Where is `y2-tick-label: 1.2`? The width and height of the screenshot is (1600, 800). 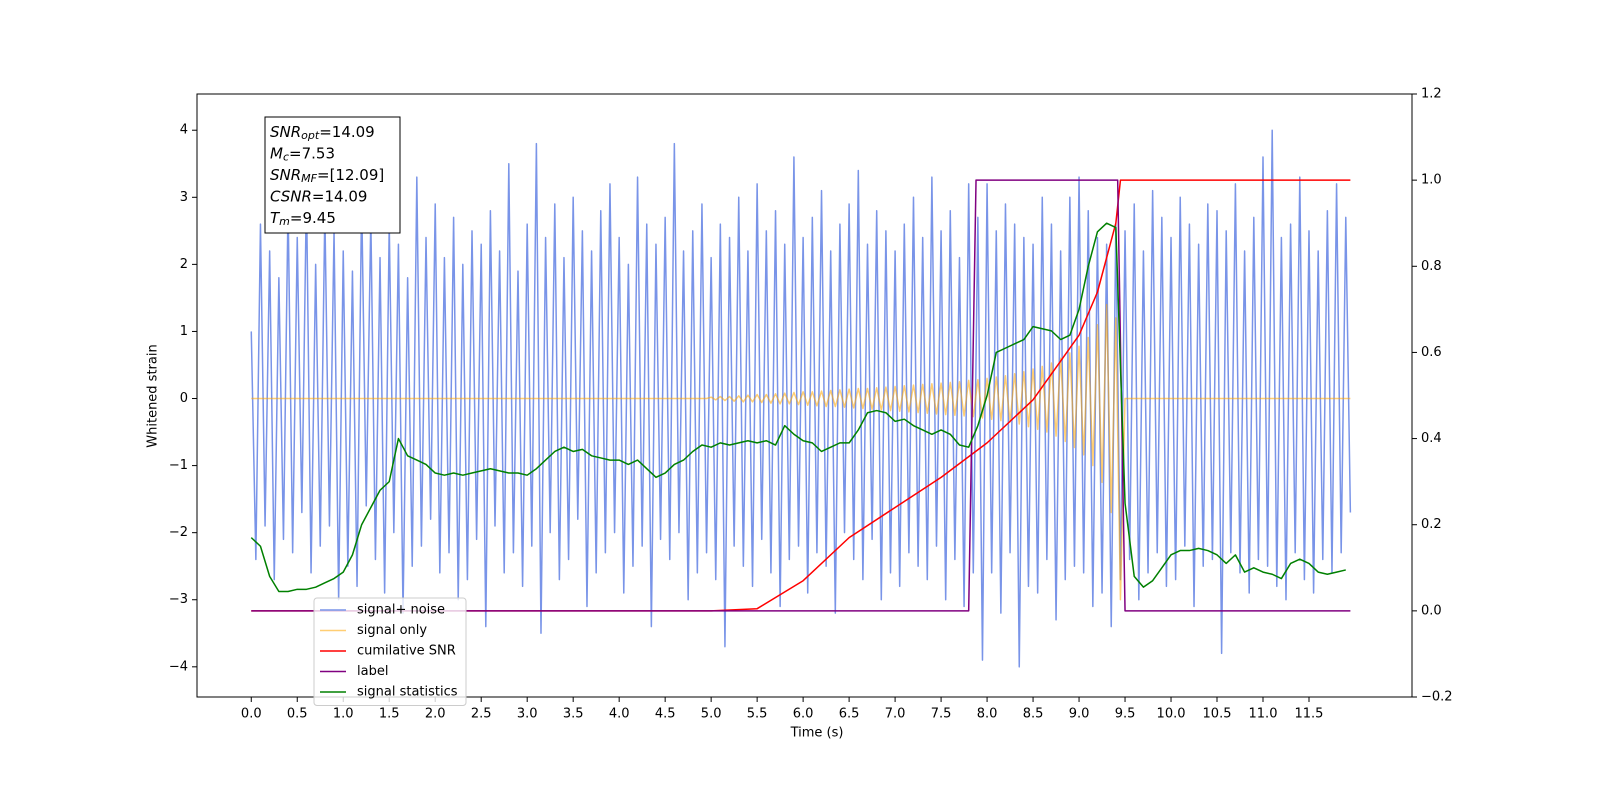 y2-tick-label: 1.2 is located at coordinates (1431, 94).